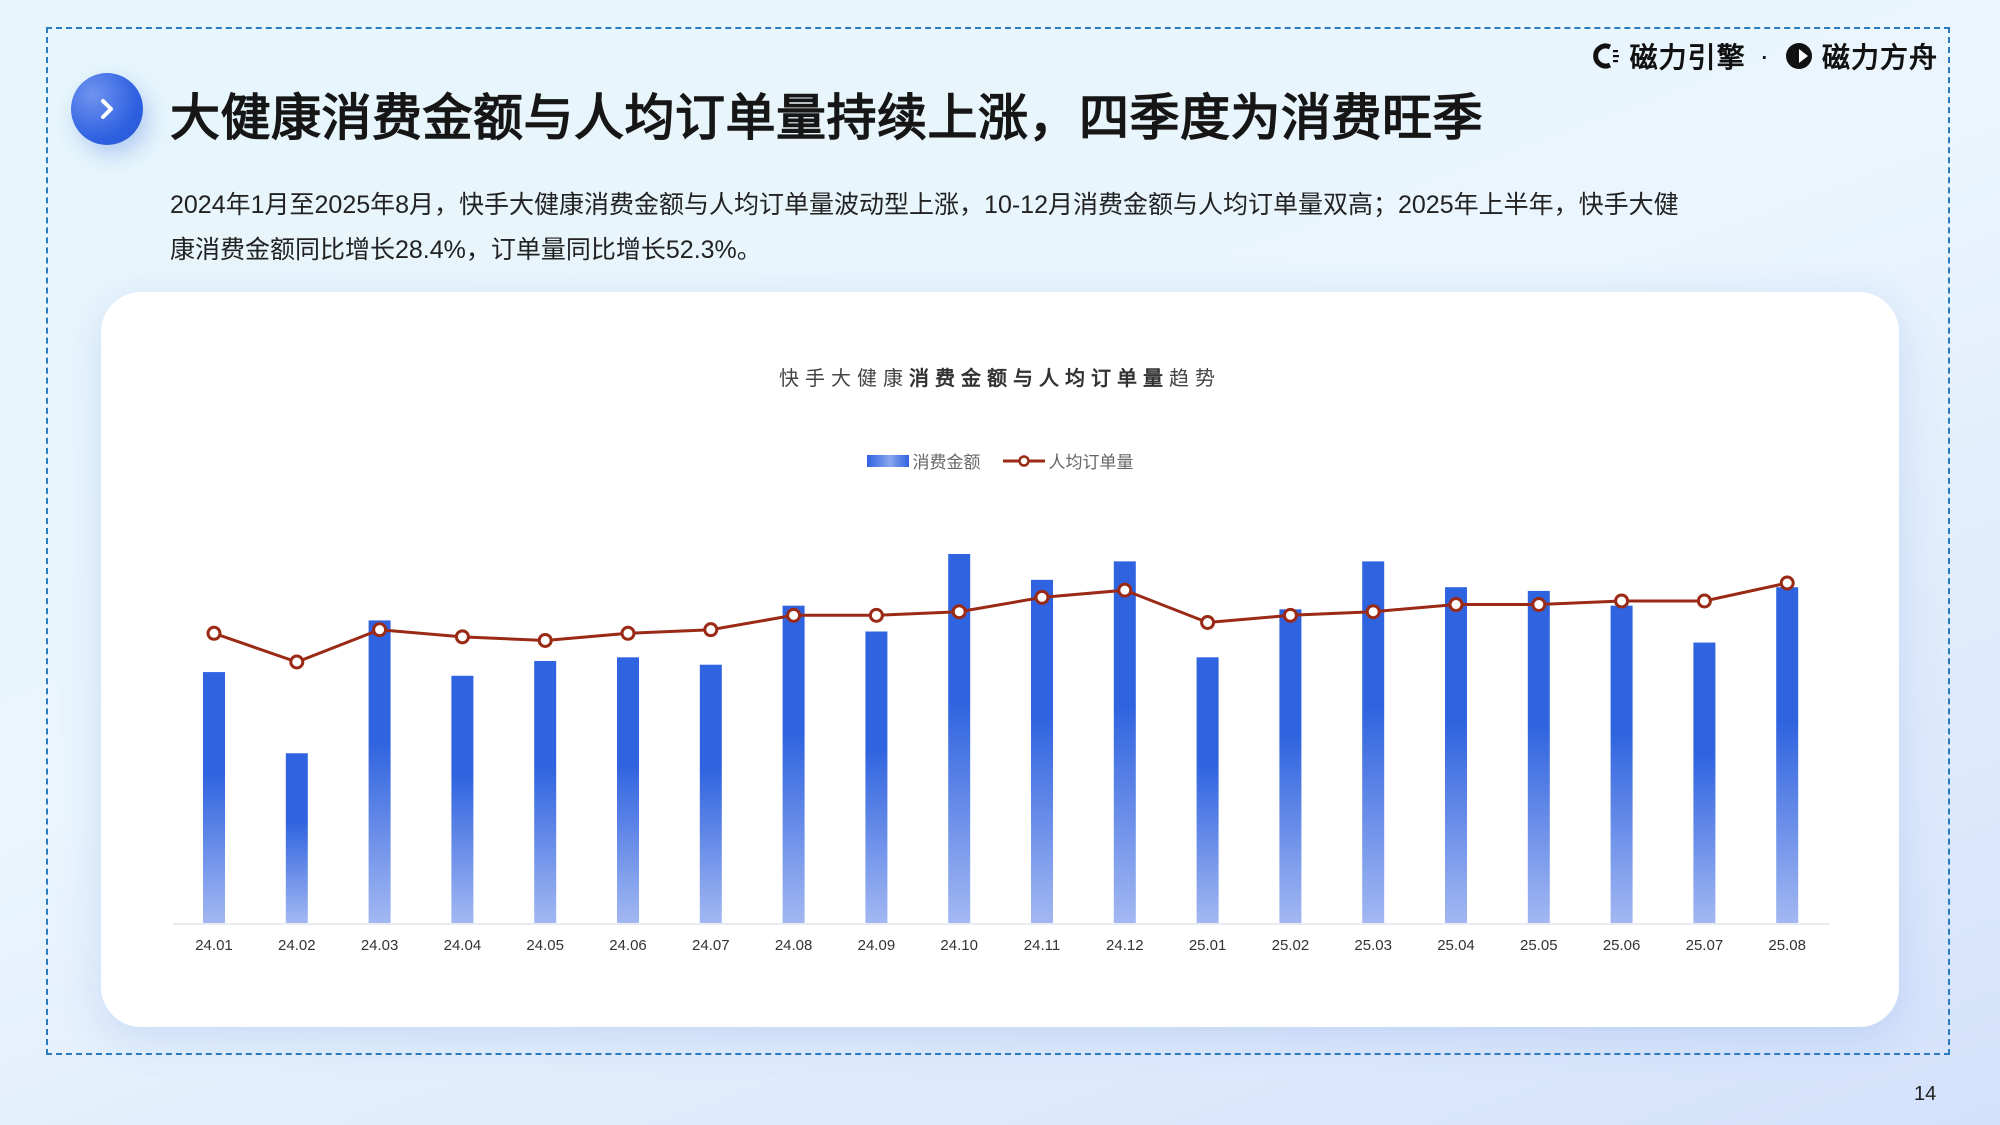 Image resolution: width=2000 pixels, height=1125 pixels. Describe the element at coordinates (844, 379) in the screenshot. I see `chart-title-prefix: 快手大健康` at that location.